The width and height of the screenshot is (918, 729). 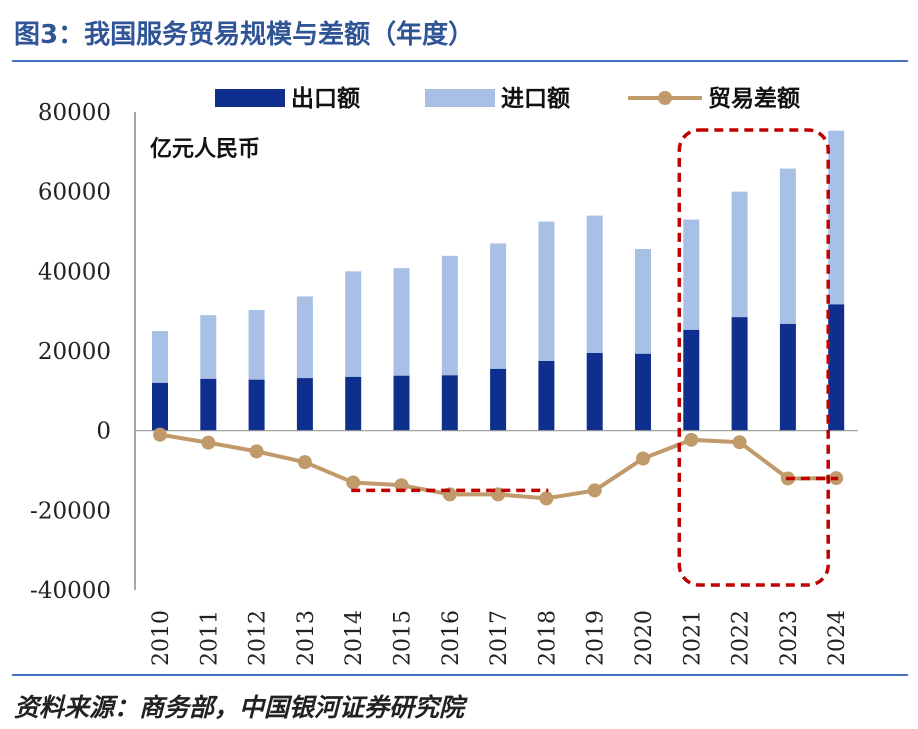 What do you see at coordinates (596, 638) in the screenshot?
I see `x-tick-label: 2019` at bounding box center [596, 638].